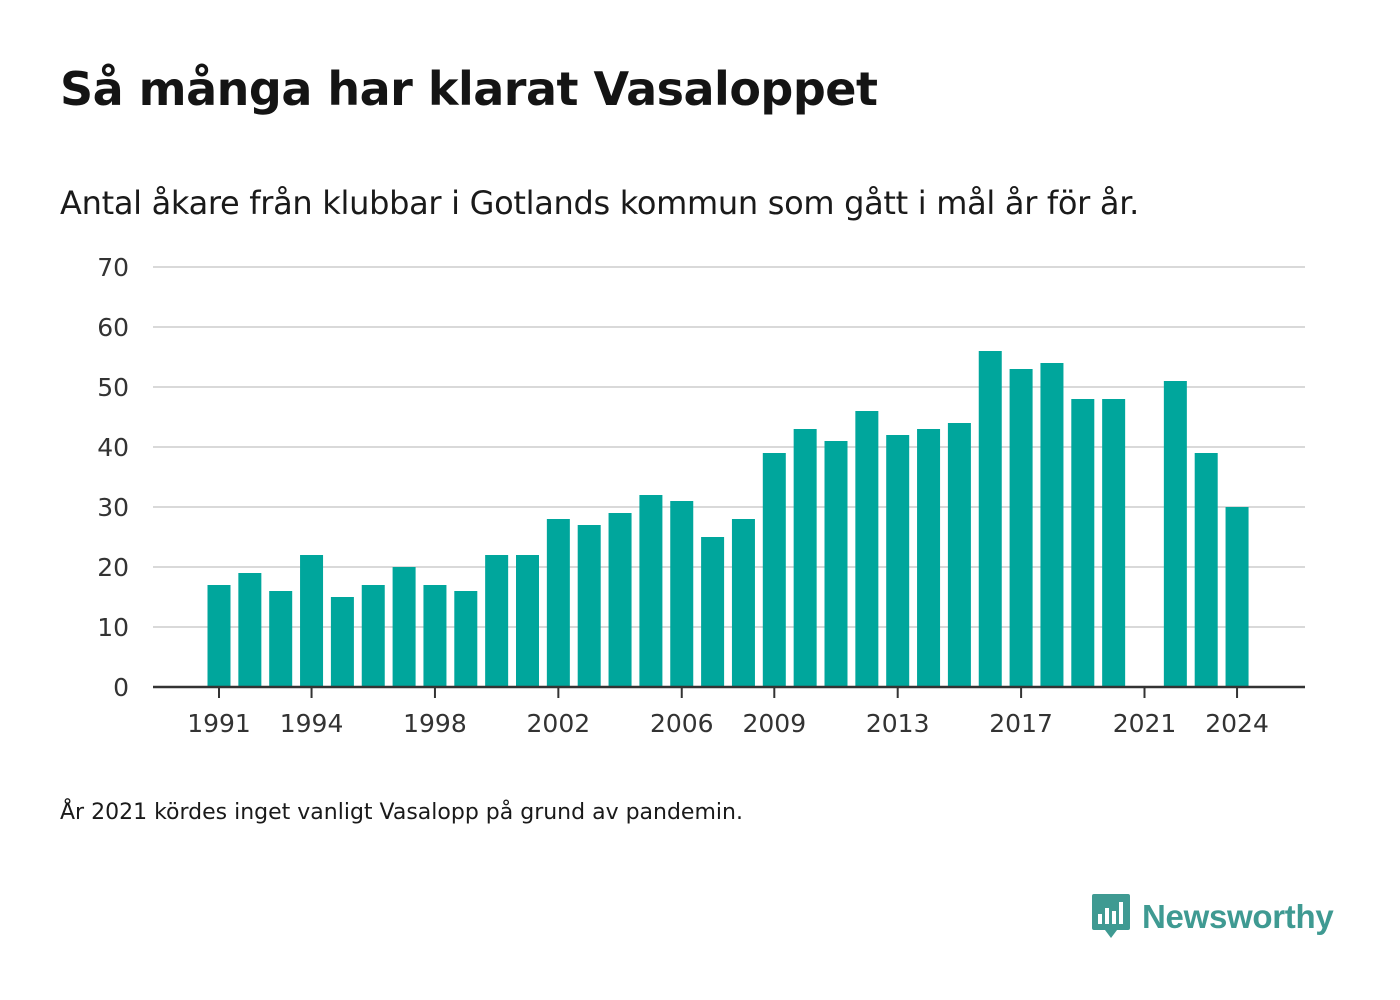 The image size is (1400, 1000). I want to click on bar-2015, so click(959, 555).